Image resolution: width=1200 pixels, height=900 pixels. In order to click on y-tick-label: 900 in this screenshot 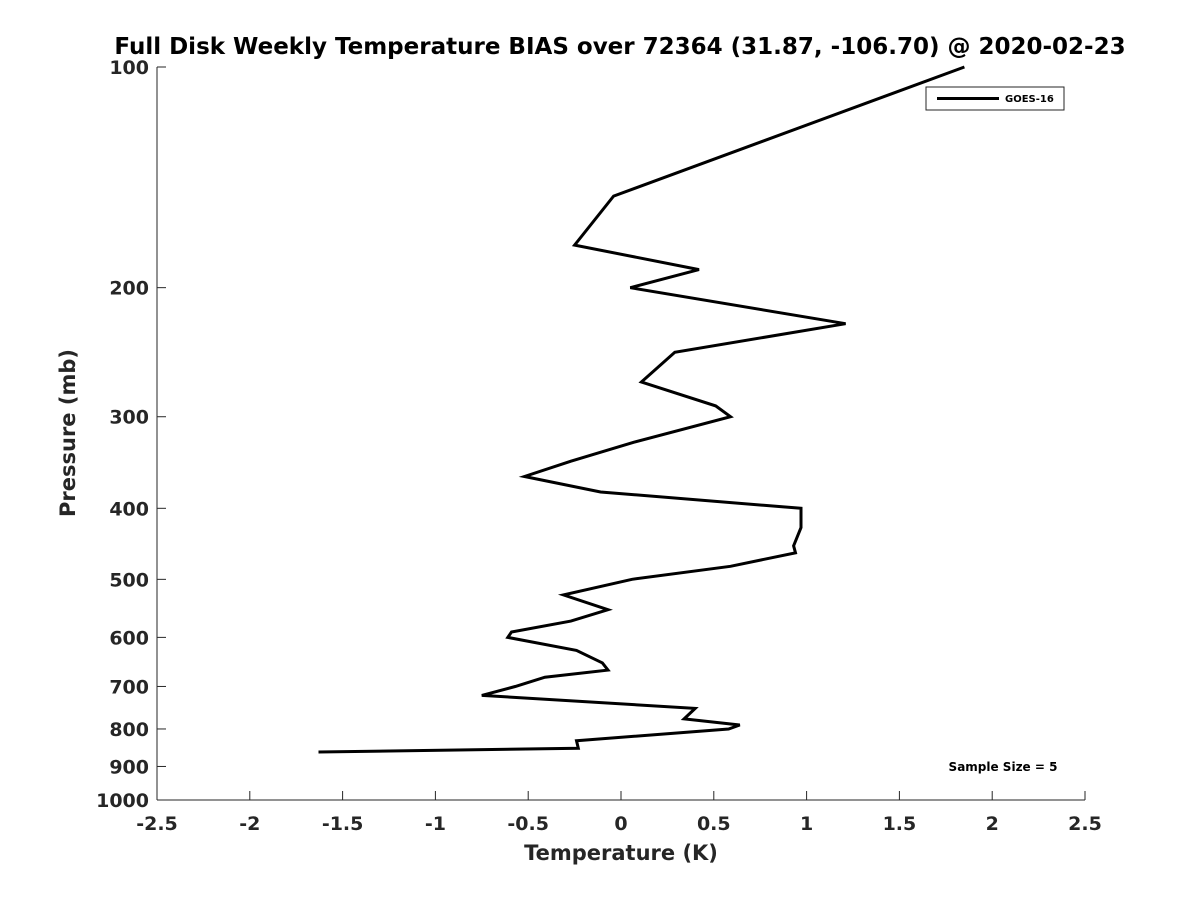, I will do `click(129, 767)`.